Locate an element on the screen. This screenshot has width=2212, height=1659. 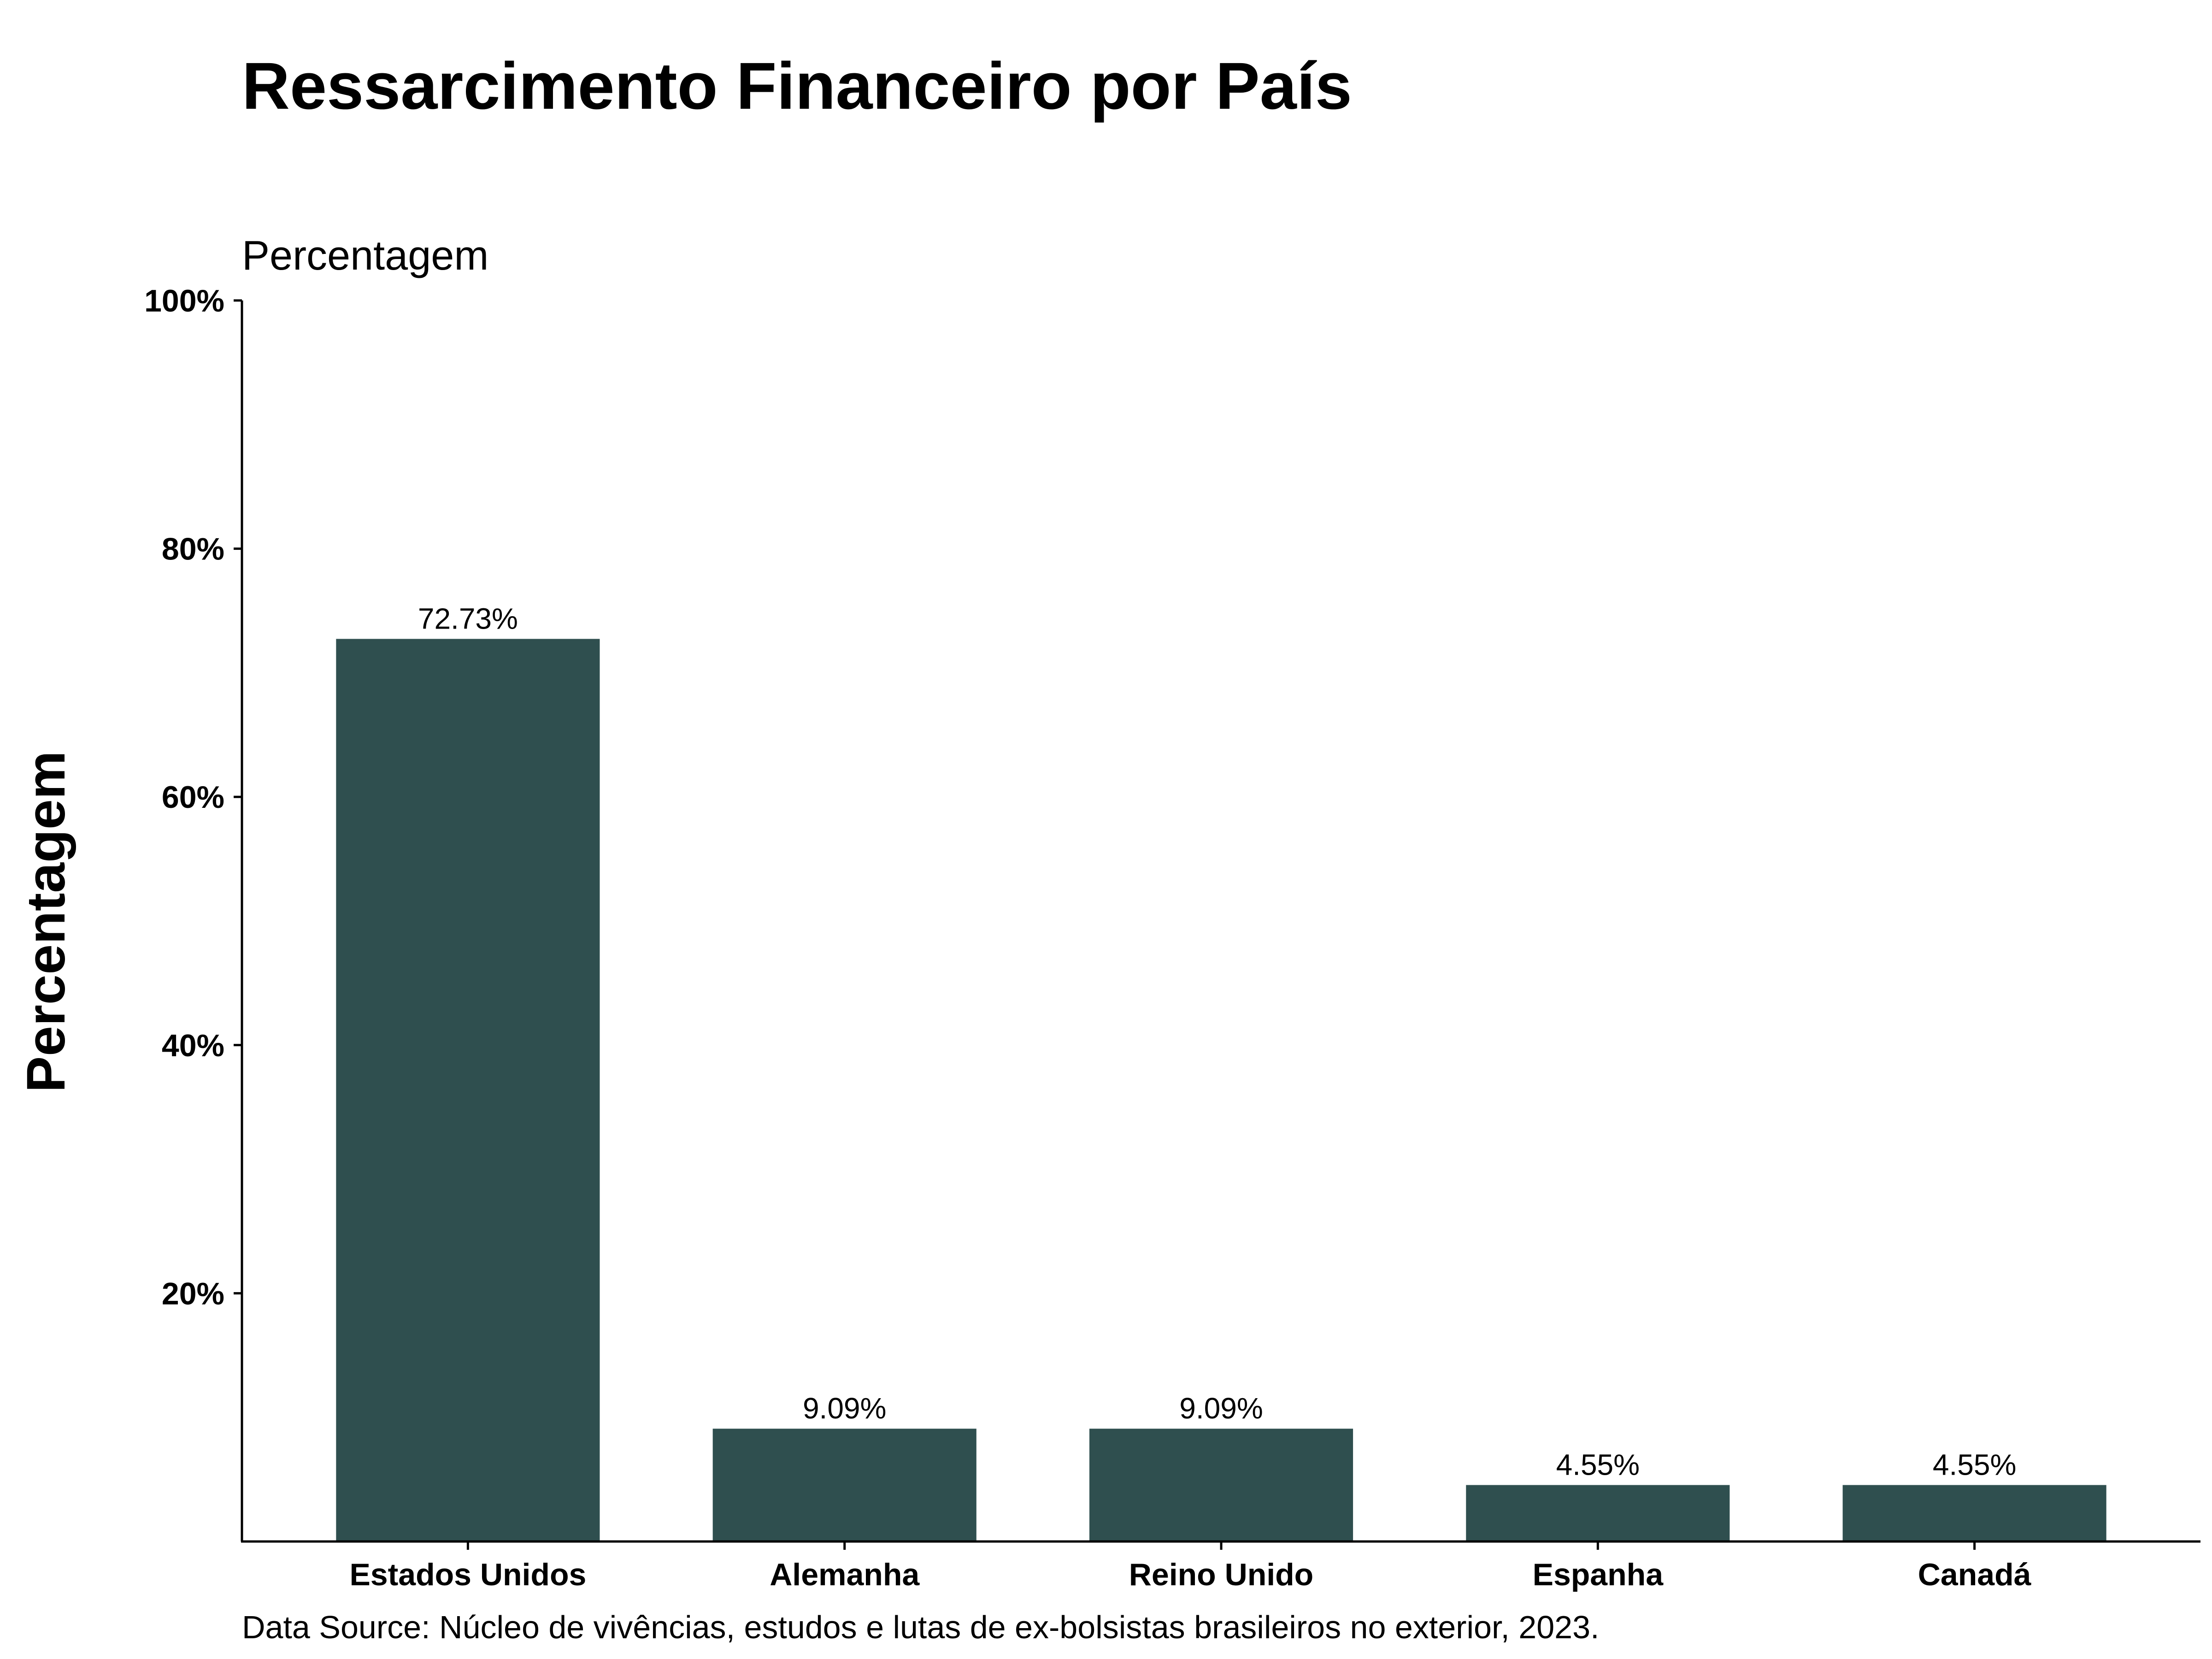
bar-value-label: 72.73% is located at coordinates (468, 618).